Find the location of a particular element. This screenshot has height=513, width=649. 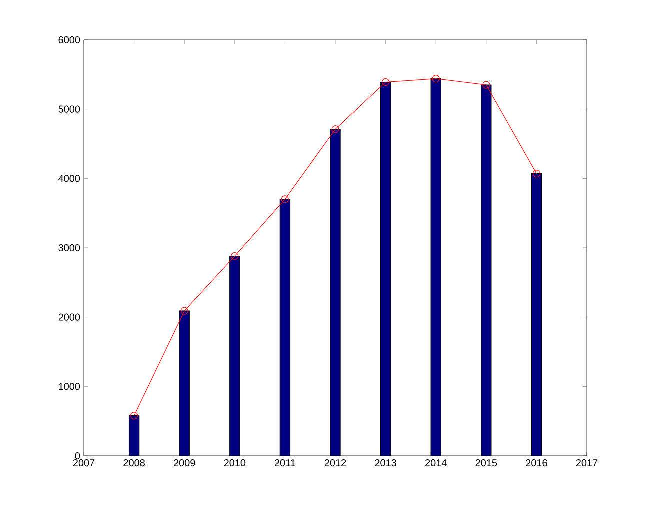

y-tick-label: 6000 is located at coordinates (69, 40).